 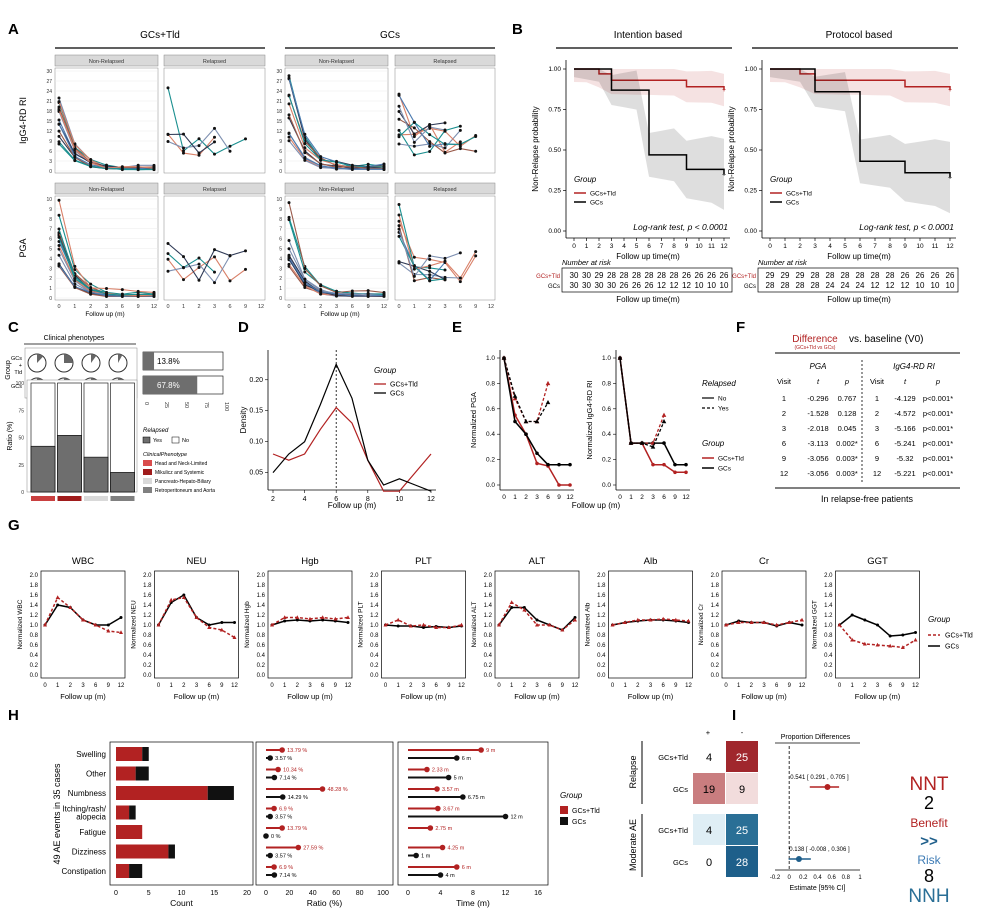 I want to click on panel-g-ytick: 1.2, so click(x=261, y=616).